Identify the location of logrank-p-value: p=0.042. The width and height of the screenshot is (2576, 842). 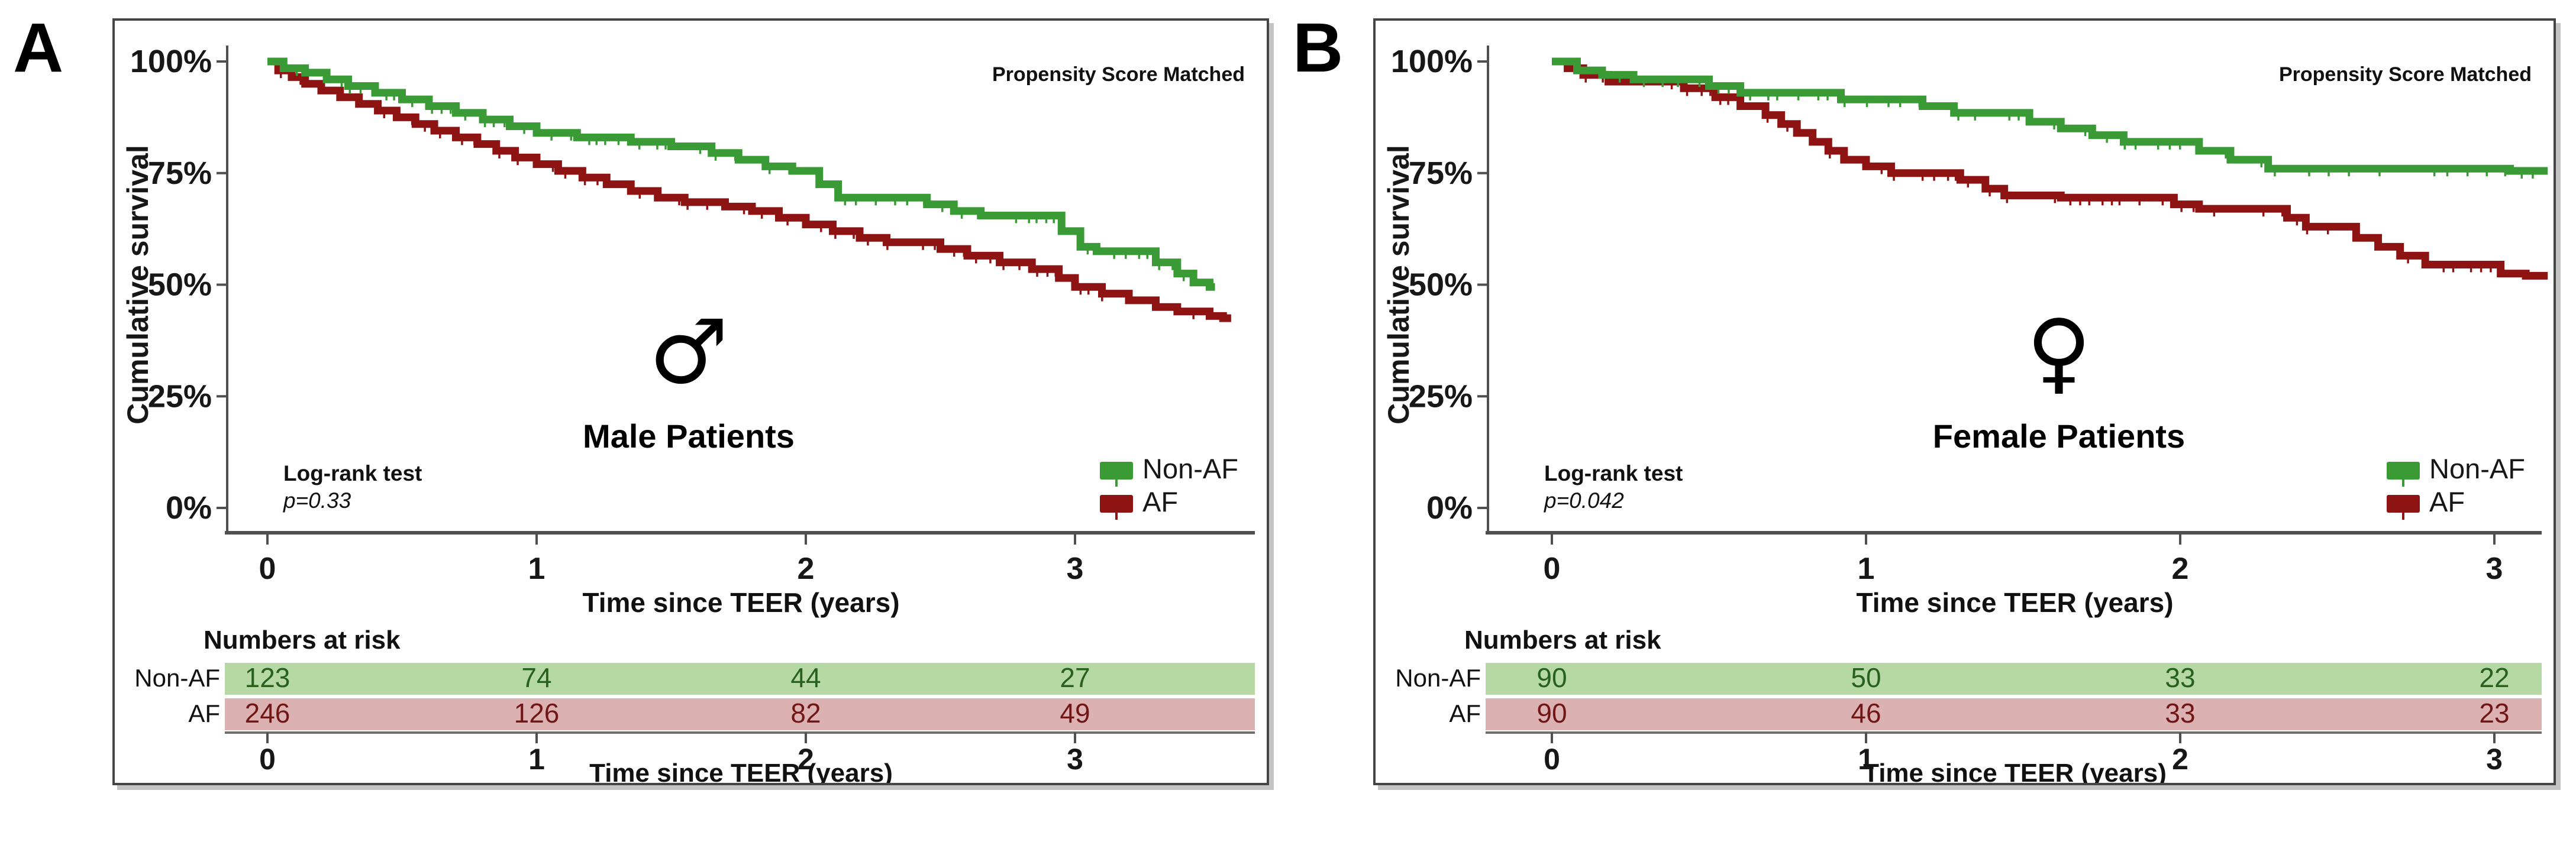
(1584, 501).